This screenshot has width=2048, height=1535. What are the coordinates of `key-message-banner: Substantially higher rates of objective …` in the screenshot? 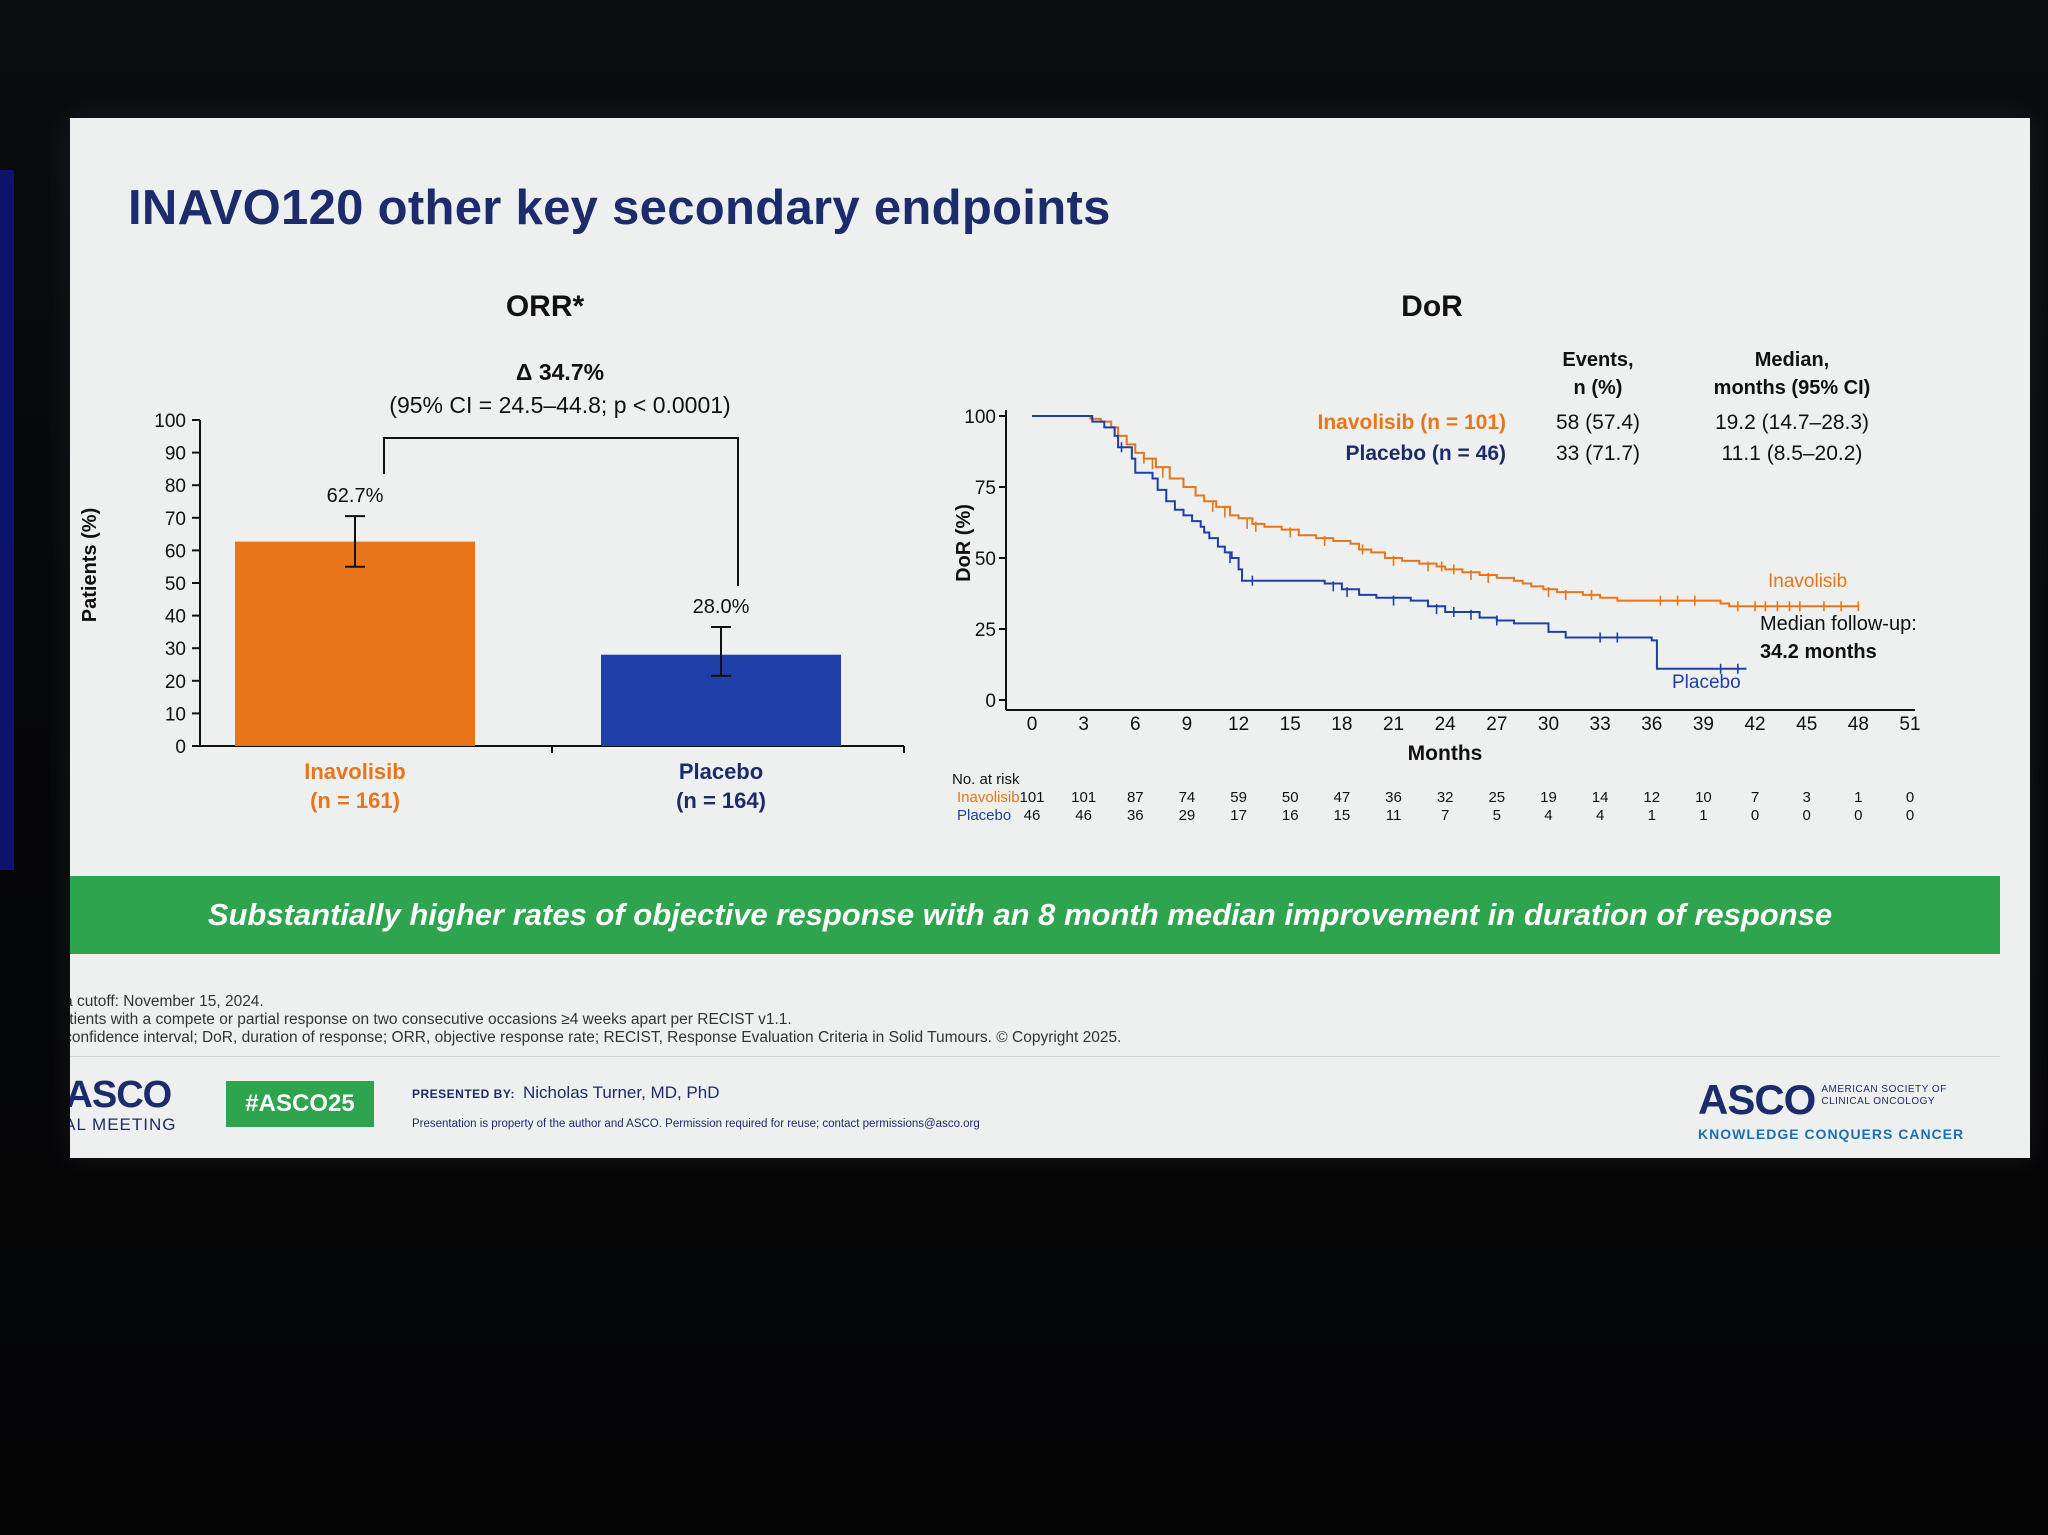 It's located at (1035, 915).